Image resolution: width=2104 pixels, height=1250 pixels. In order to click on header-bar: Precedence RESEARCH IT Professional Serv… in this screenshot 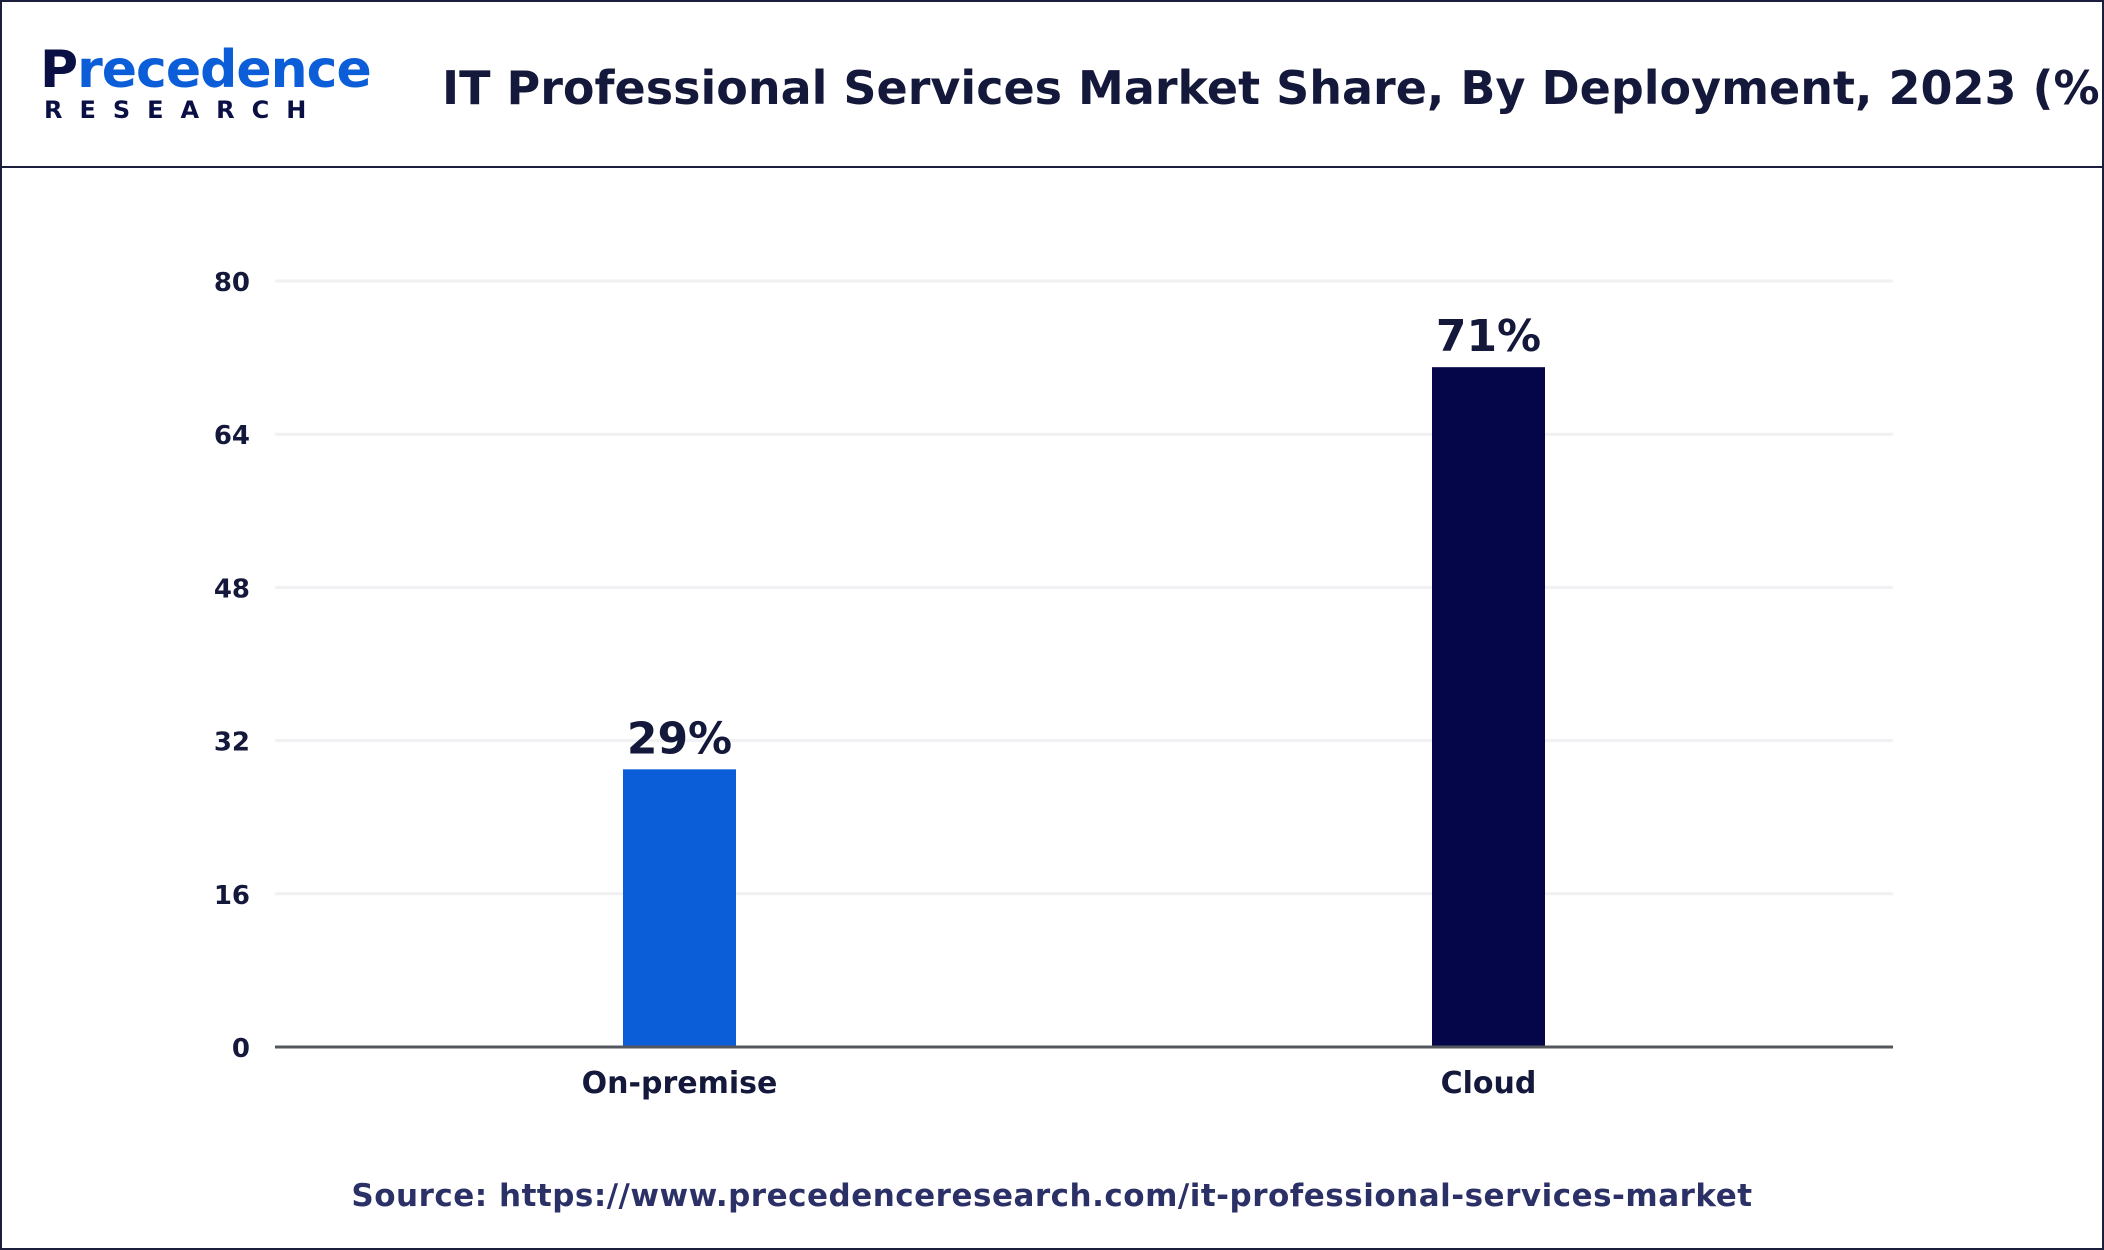, I will do `click(1053, 85)`.